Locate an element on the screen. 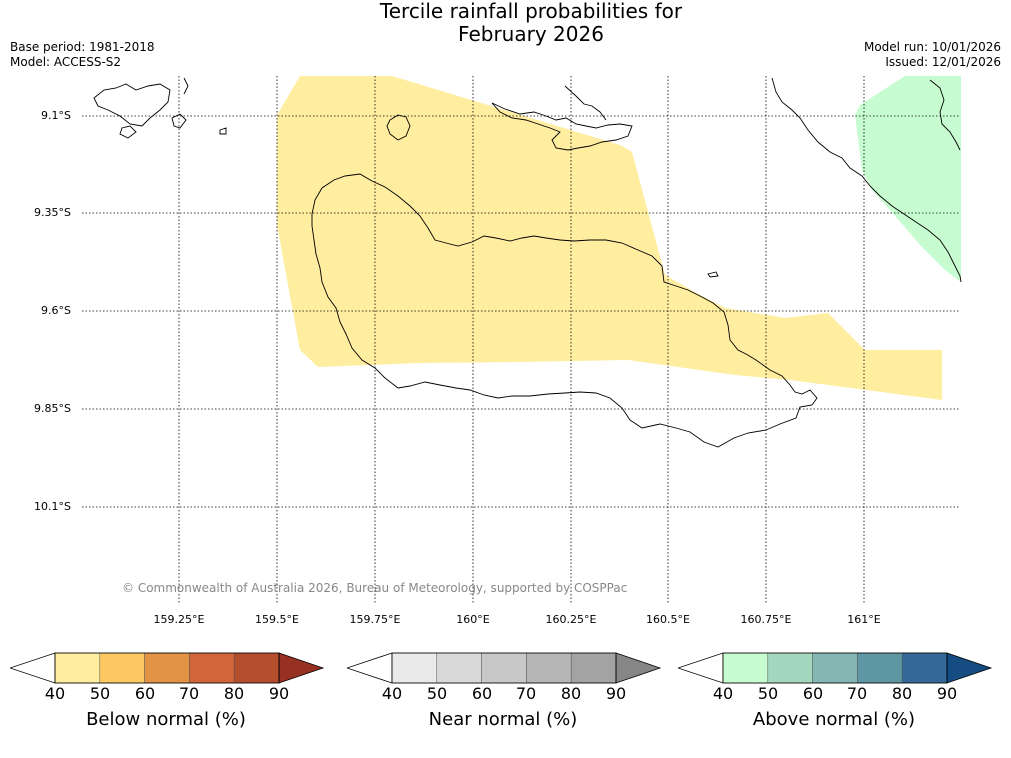 This screenshot has width=1011, height=758. colorbar-below is located at coordinates (167, 668).